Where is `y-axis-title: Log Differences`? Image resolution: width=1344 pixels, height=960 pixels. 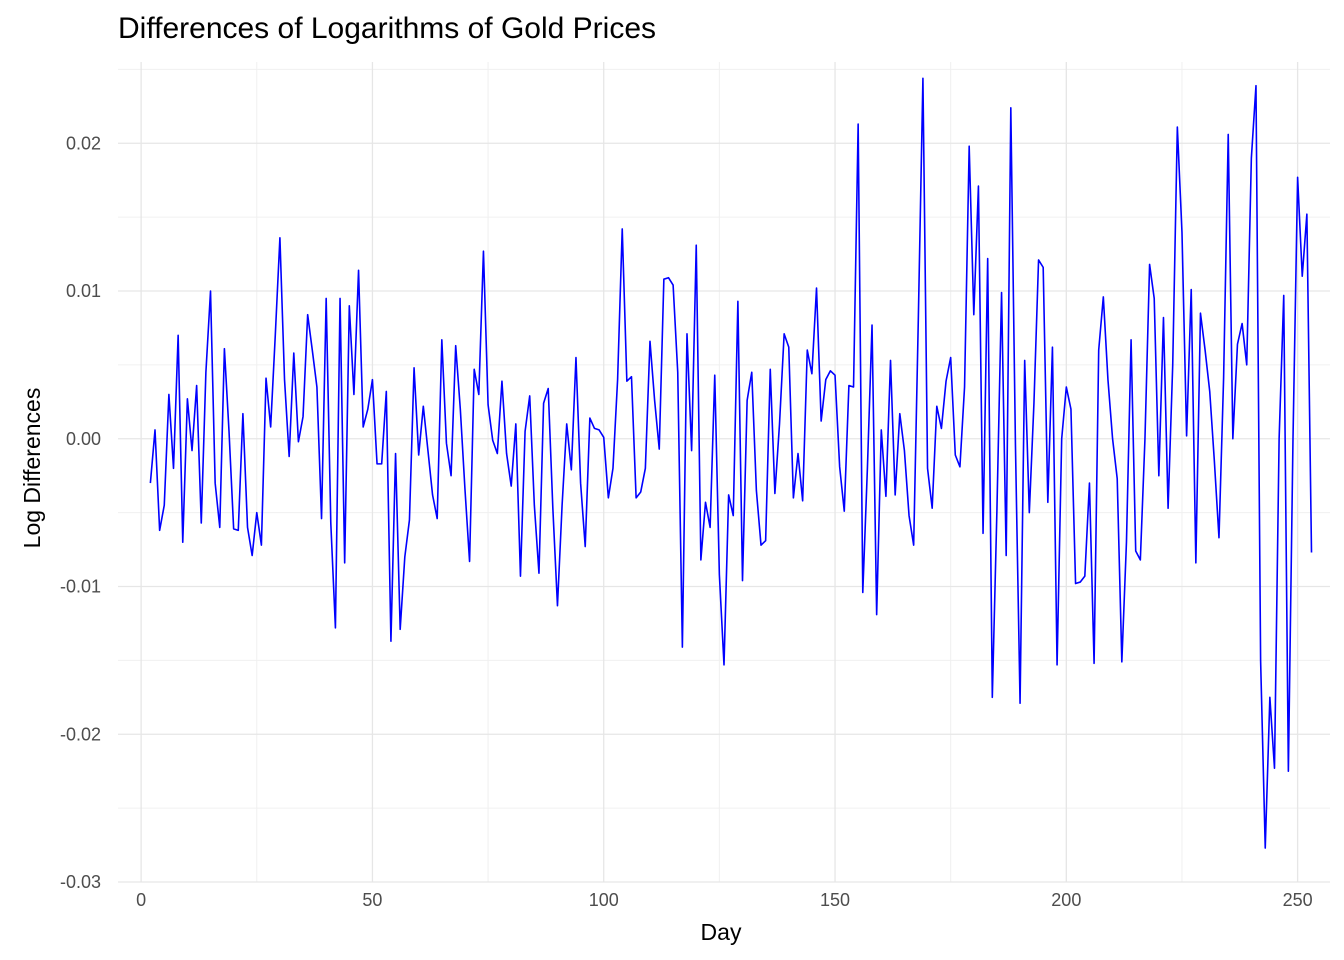 y-axis-title: Log Differences is located at coordinates (32, 468).